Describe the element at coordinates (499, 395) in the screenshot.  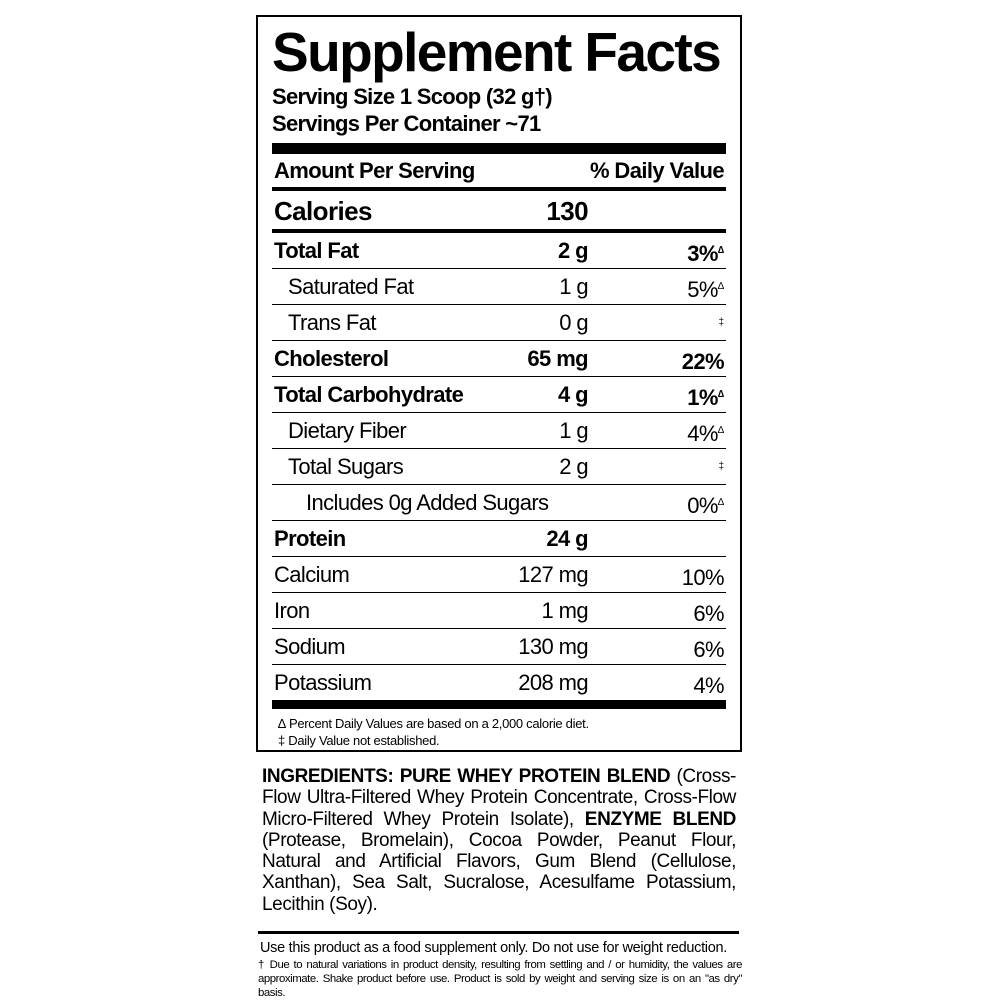
I see `nutrient-row: Total Carbohydrate 4 g 1%∆` at that location.